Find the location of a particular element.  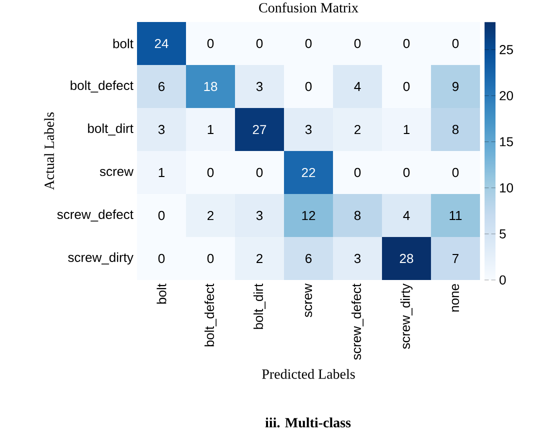

data-label: 12 is located at coordinates (309, 215).